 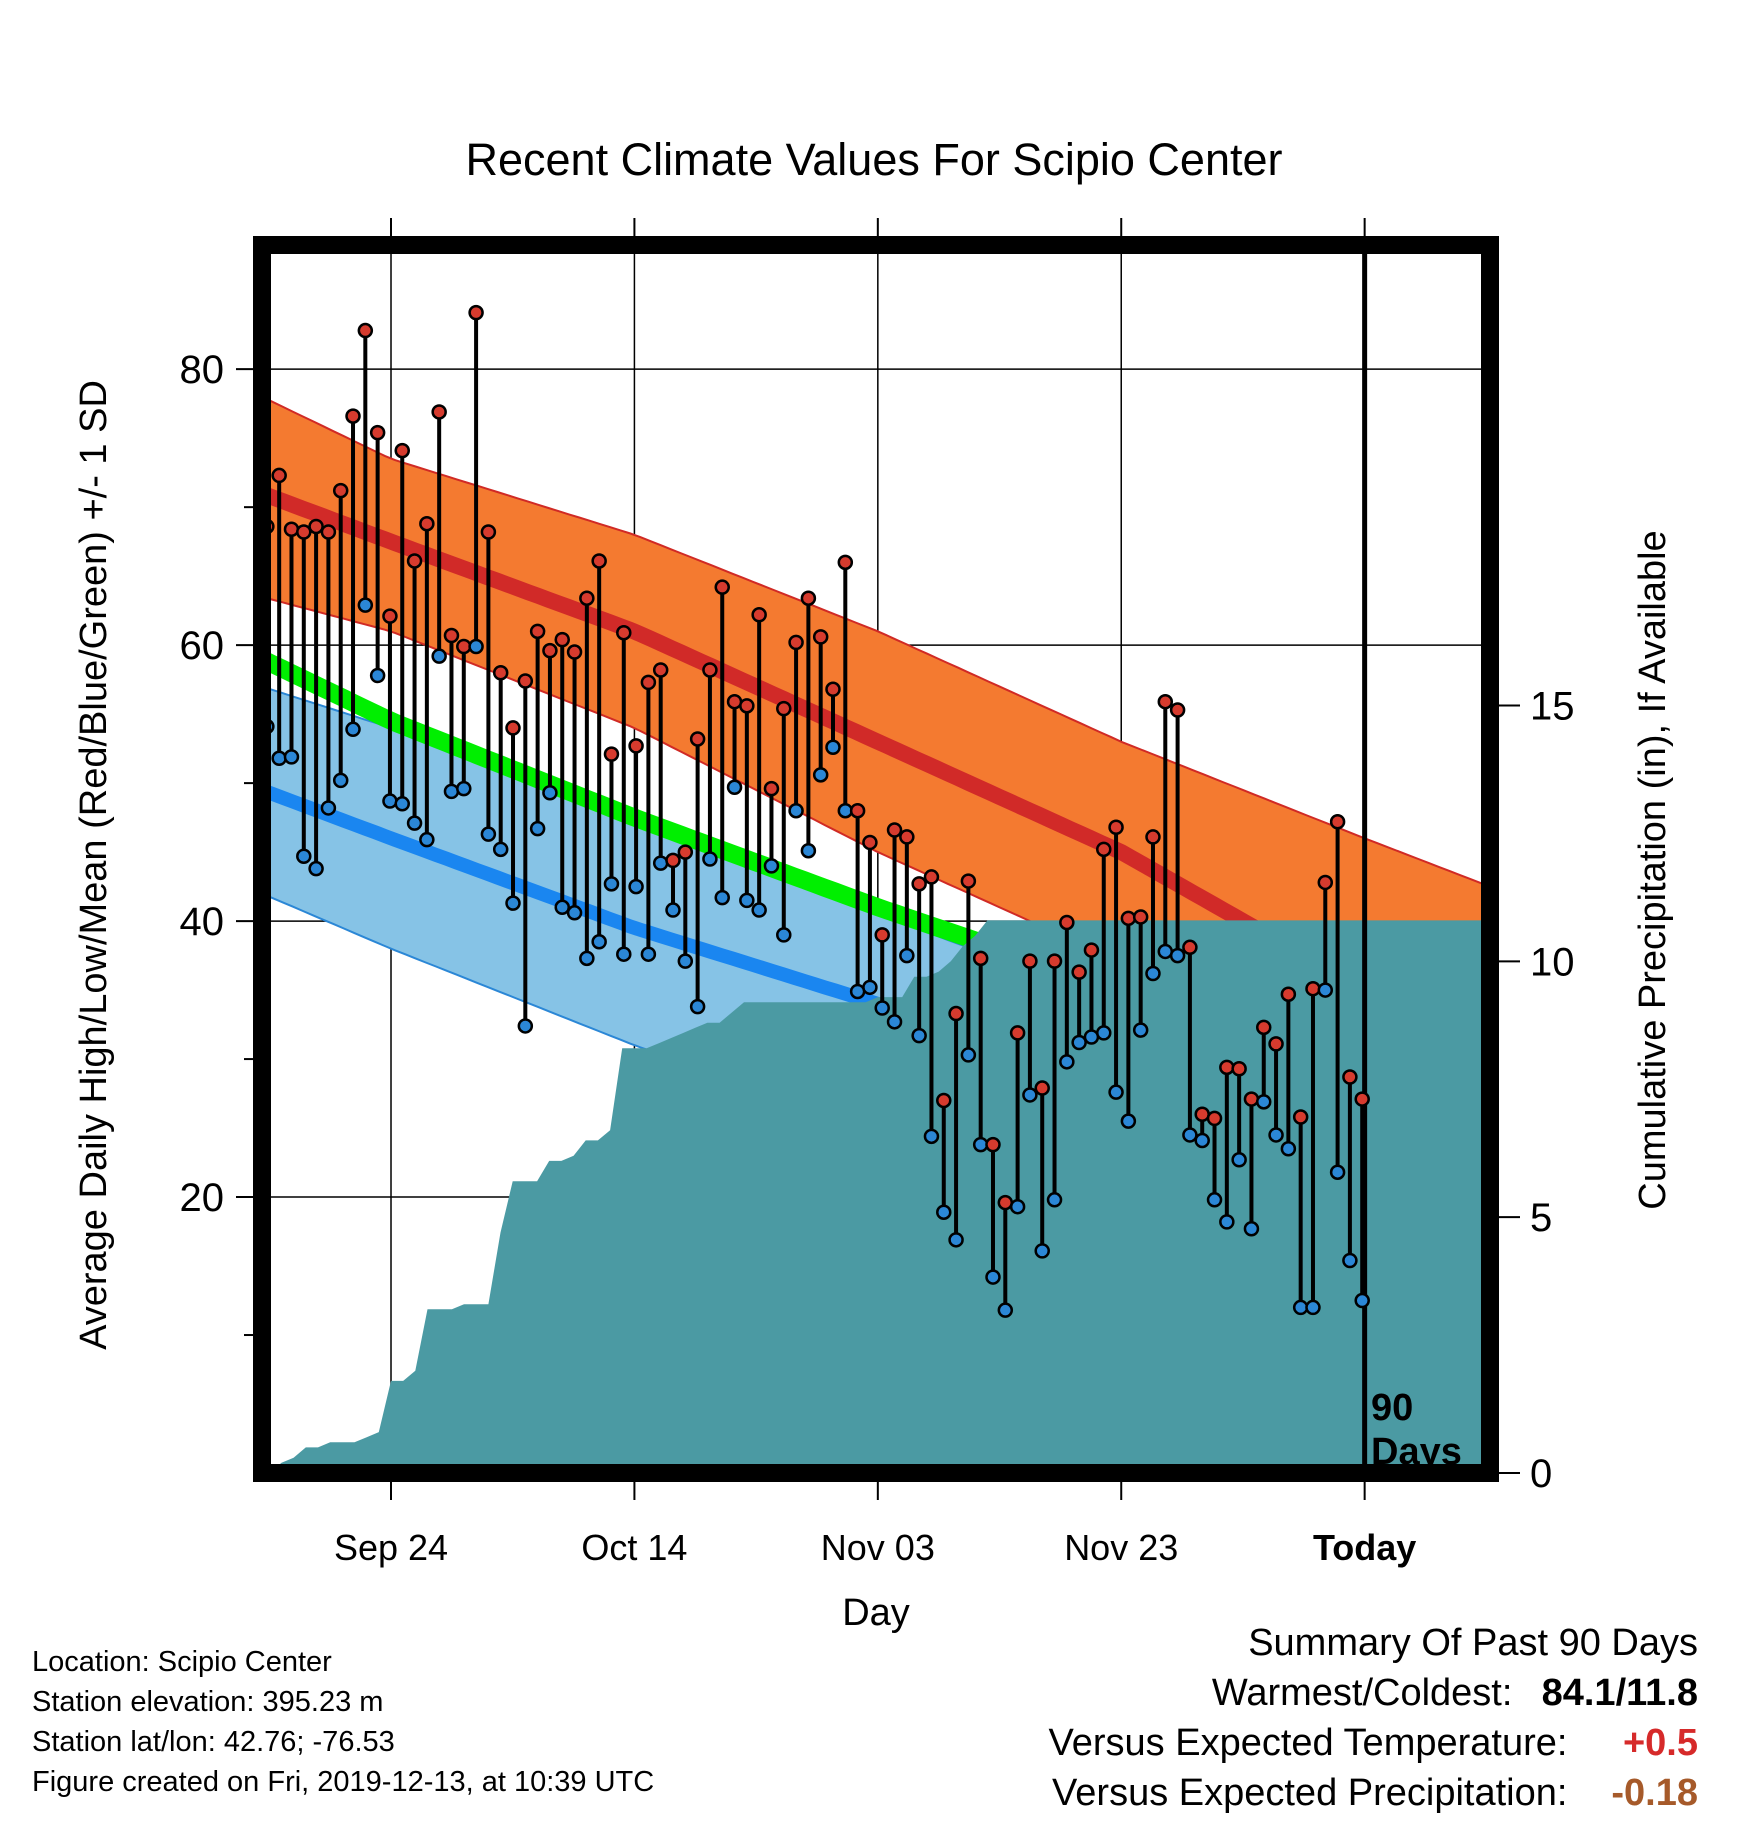 What do you see at coordinates (1308, 1743) in the screenshot?
I see `temp-label: Versus Expected Temperature:` at bounding box center [1308, 1743].